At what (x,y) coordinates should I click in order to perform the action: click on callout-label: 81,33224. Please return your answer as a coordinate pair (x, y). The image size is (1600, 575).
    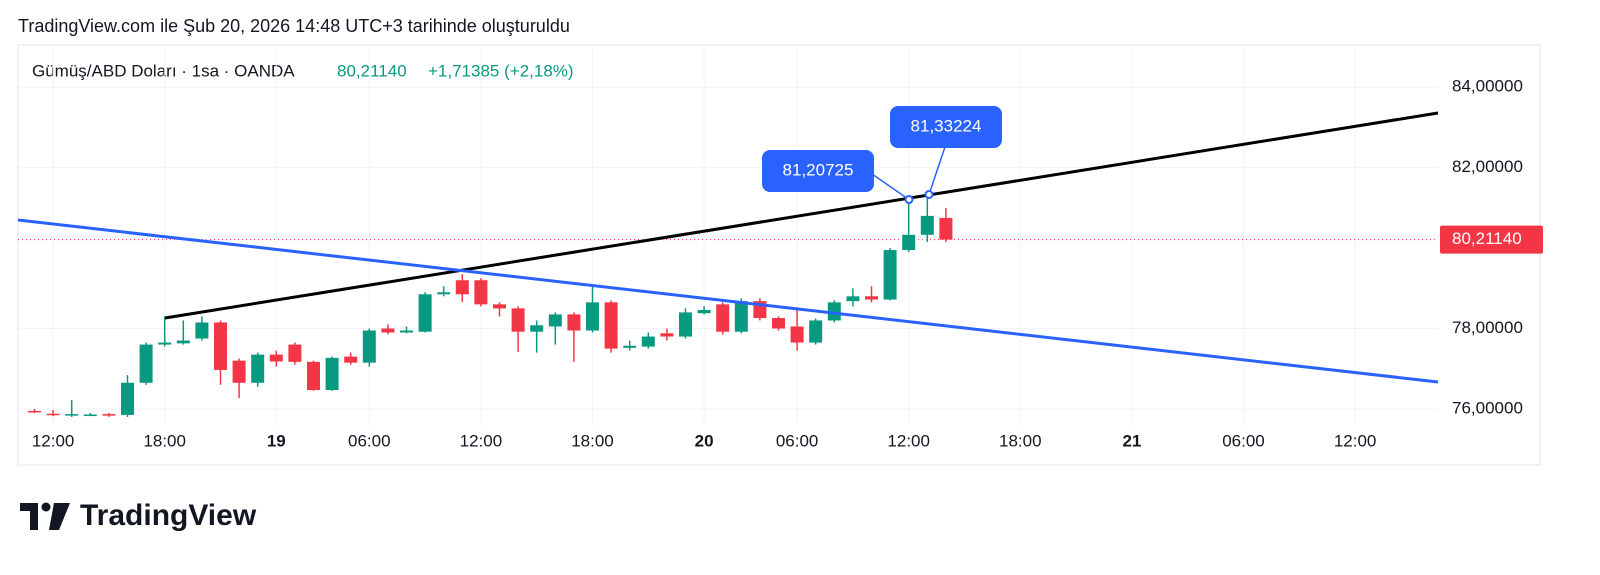
    Looking at the image, I should click on (946, 125).